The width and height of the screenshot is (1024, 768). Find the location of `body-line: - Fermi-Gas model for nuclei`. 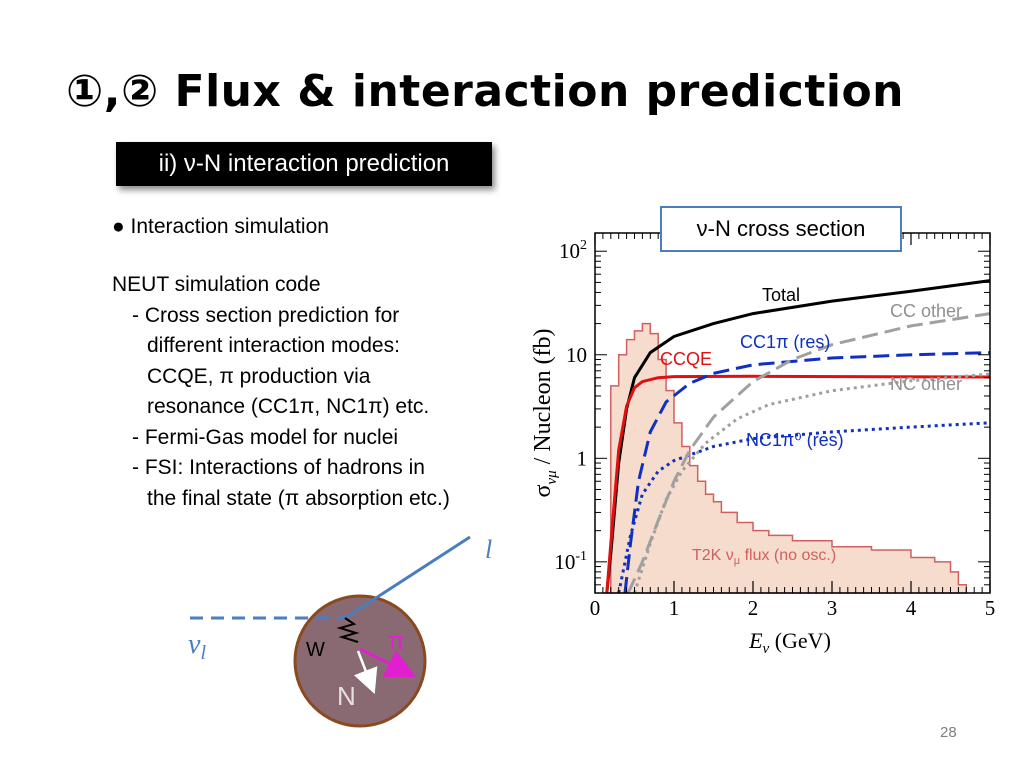

body-line: - Fermi-Gas model for nuclei is located at coordinates (265, 437).